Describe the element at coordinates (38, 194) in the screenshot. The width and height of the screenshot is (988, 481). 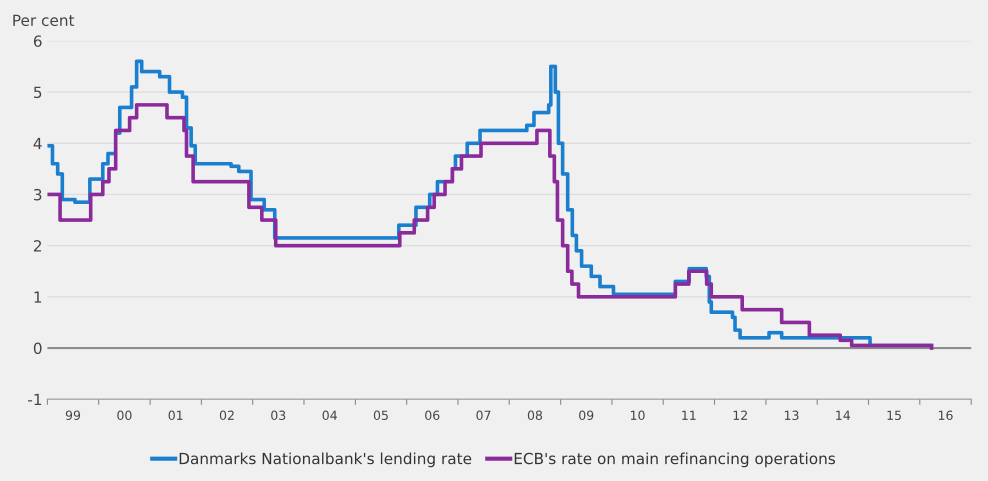
I see `y-tick-label: 3` at that location.